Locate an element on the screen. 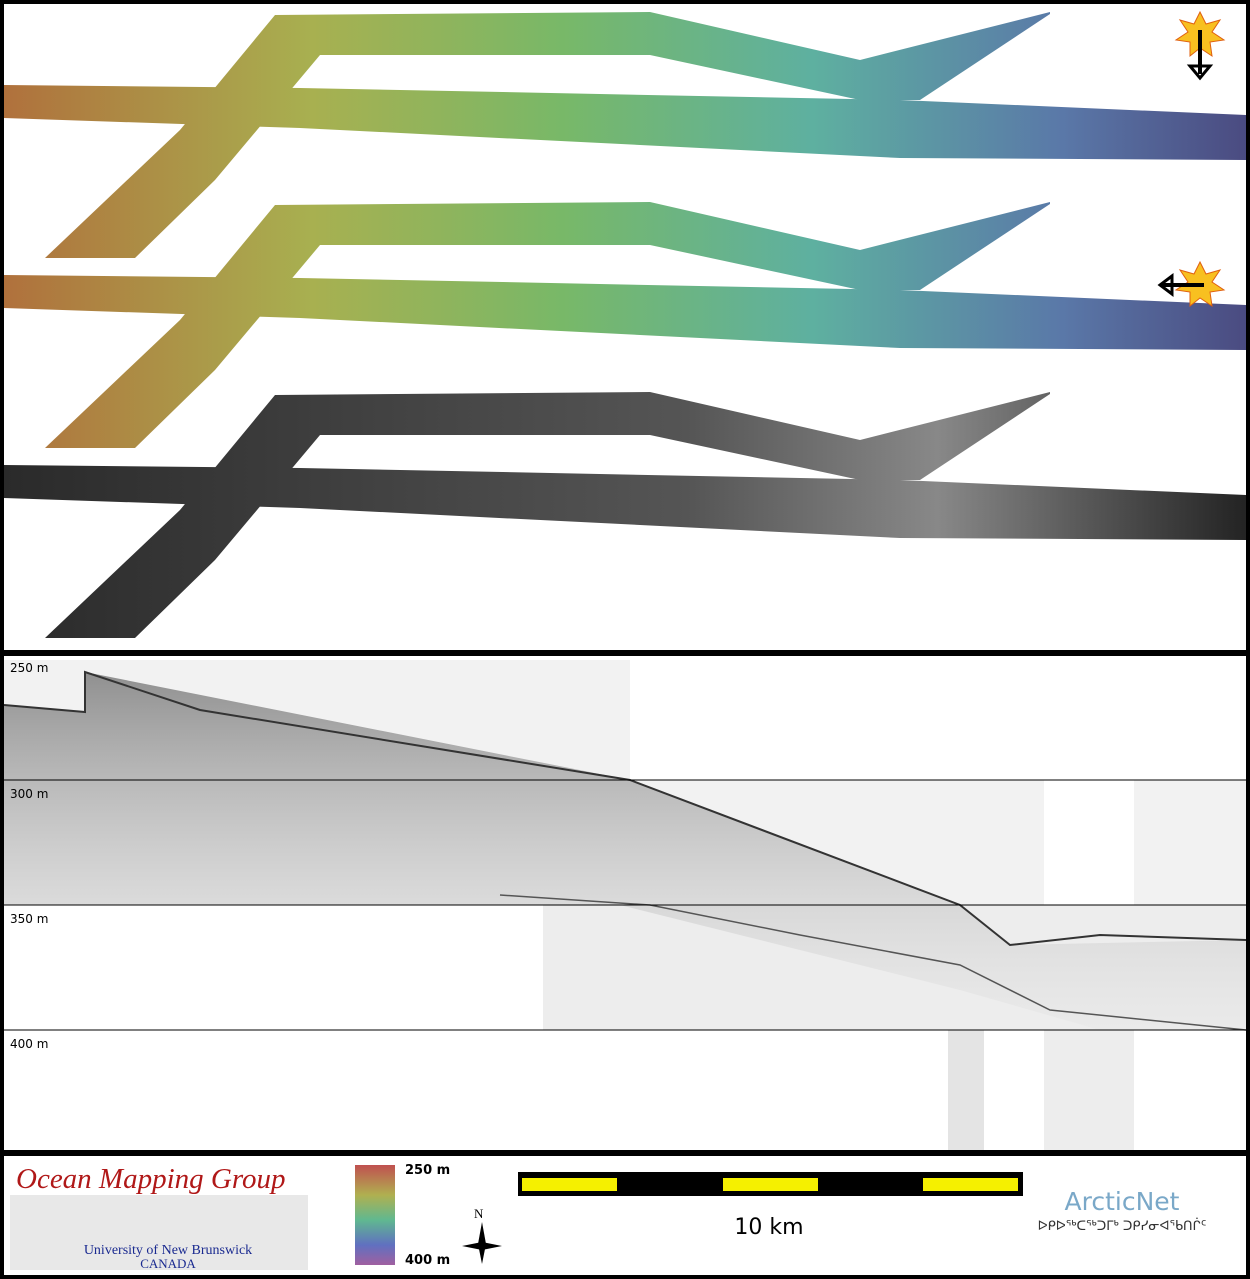 This screenshot has height=1279, width=1250. logo-university: University of New Brunswick is located at coordinates (168, 1250).